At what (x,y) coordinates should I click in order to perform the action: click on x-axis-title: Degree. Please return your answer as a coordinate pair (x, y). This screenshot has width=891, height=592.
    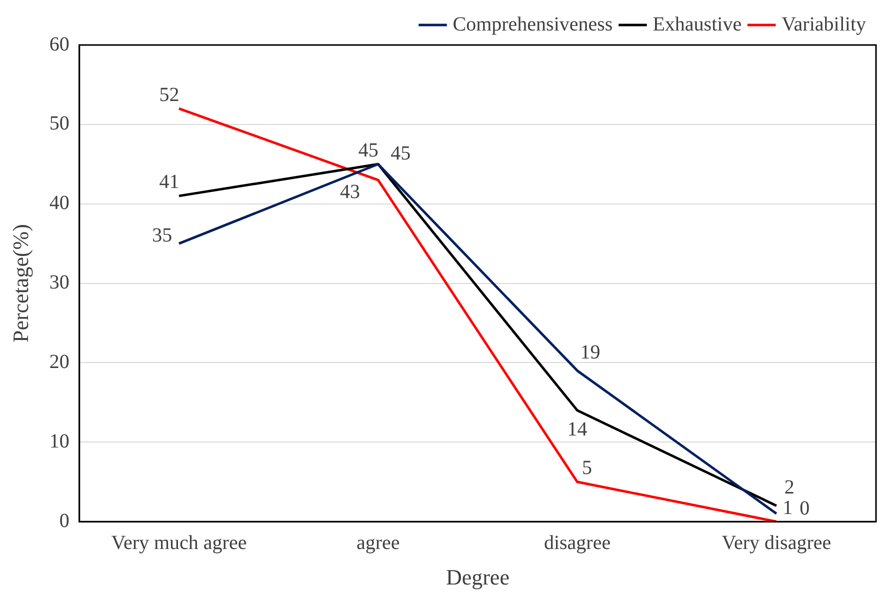
    Looking at the image, I should click on (478, 577).